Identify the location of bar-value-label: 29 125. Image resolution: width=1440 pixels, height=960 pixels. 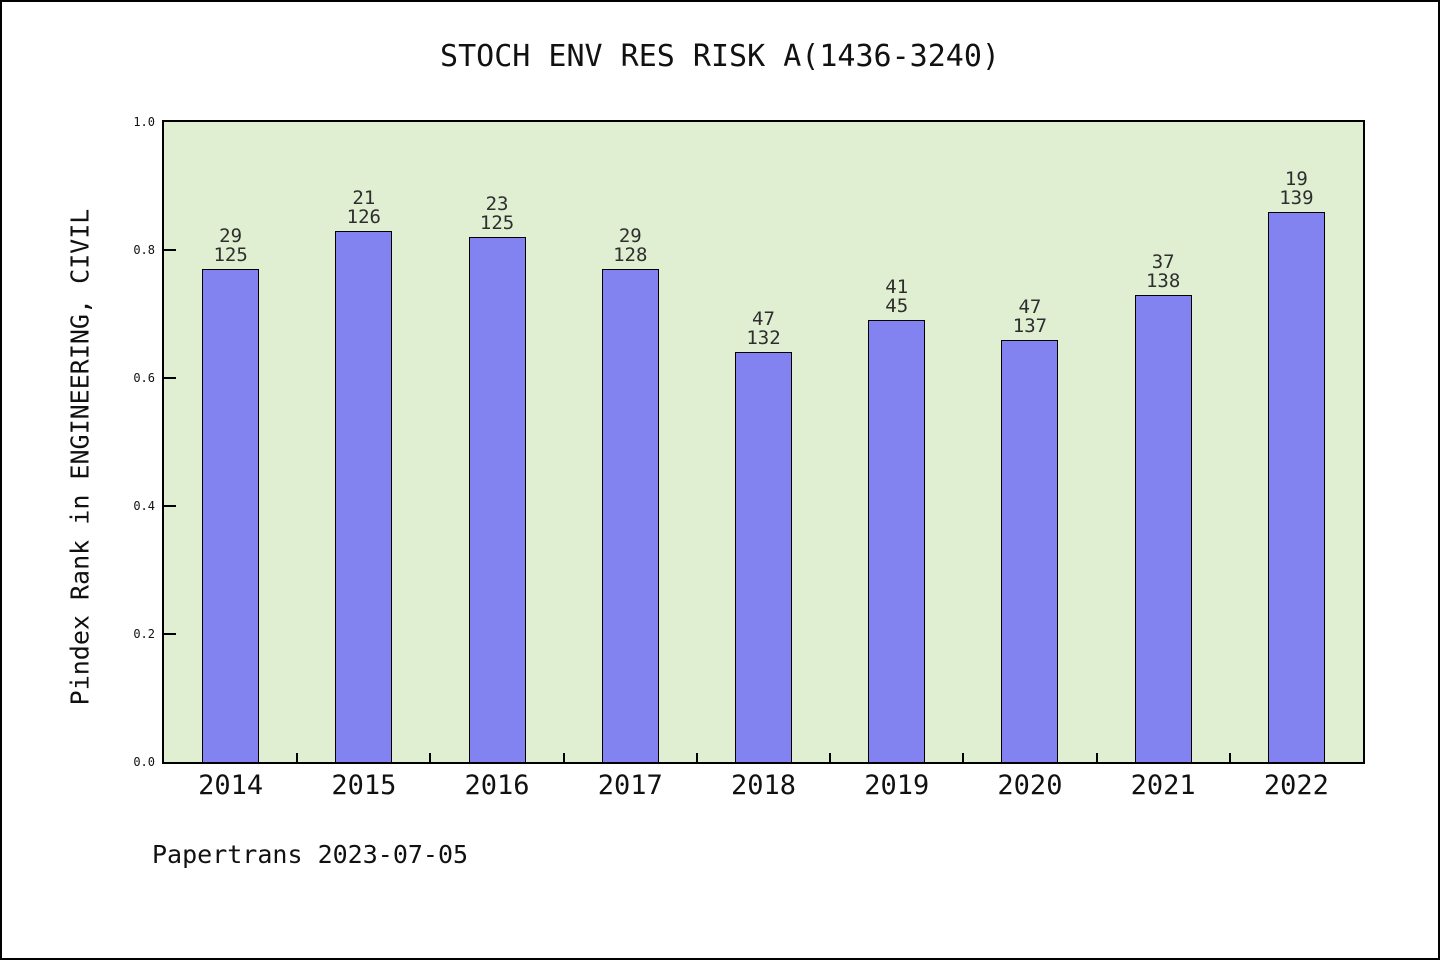
(230, 246).